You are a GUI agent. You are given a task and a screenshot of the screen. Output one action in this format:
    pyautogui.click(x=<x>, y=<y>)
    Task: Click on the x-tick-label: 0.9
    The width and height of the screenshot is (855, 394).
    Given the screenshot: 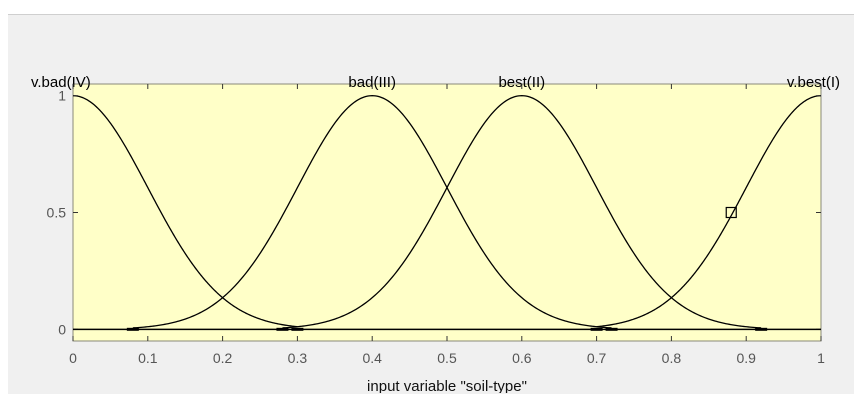 What is the action you would take?
    pyautogui.click(x=746, y=358)
    